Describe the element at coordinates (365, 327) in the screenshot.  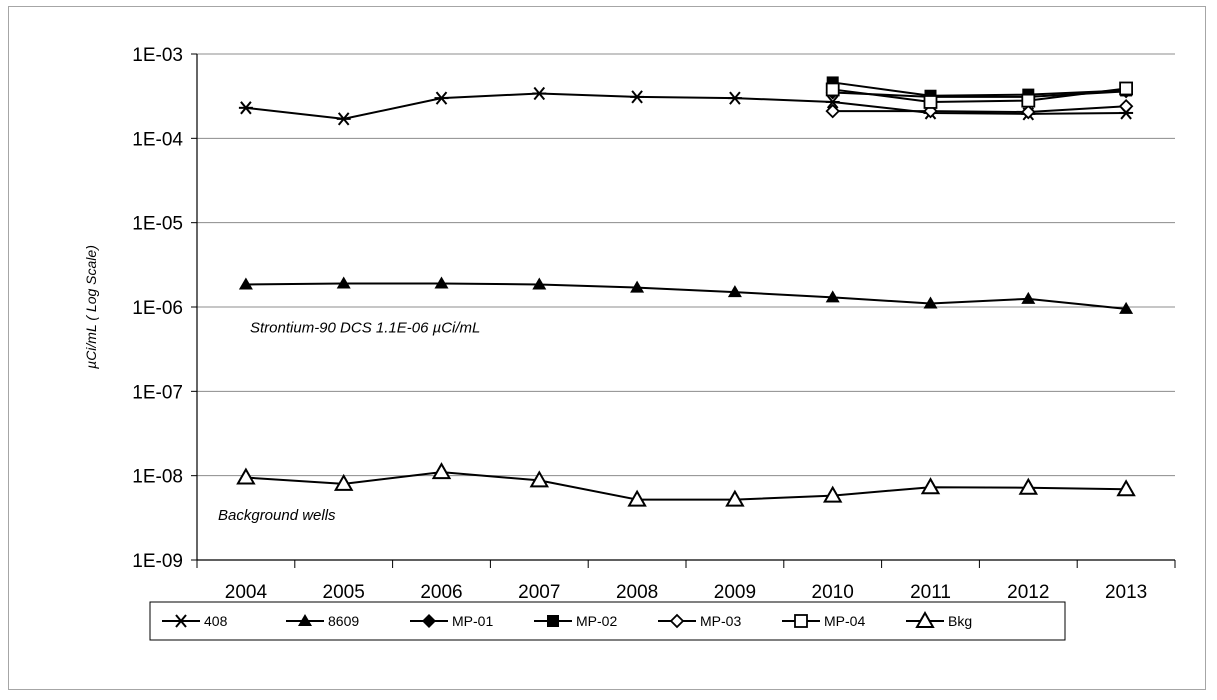
I see `annotation: Strontium-90 DCS 1.1E-06 µCi/mL` at that location.